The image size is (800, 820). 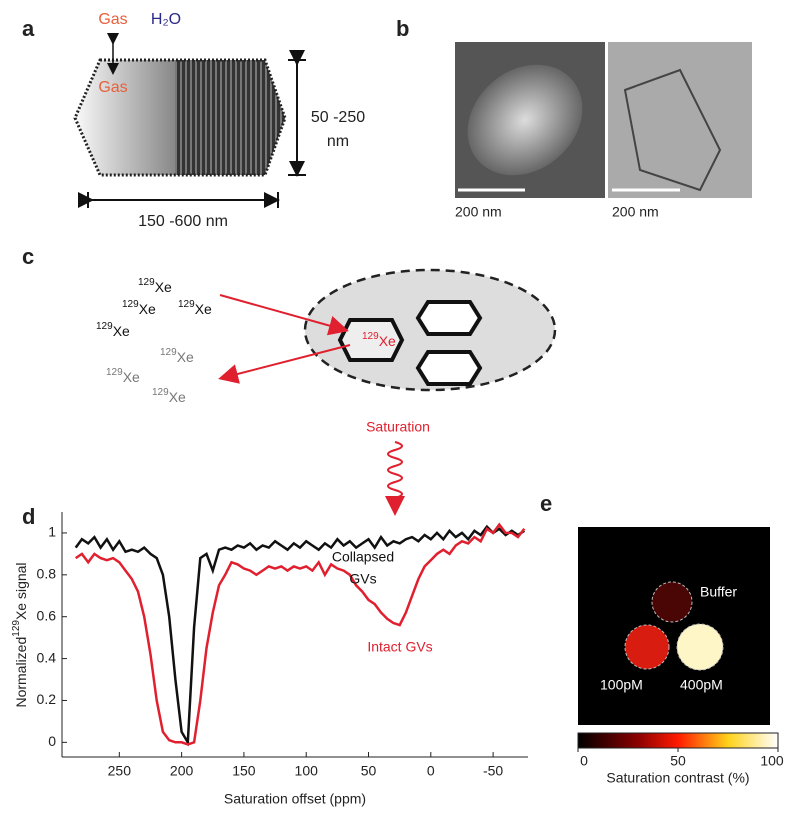 I want to click on colorbar-tick-label: 0, so click(x=584, y=761).